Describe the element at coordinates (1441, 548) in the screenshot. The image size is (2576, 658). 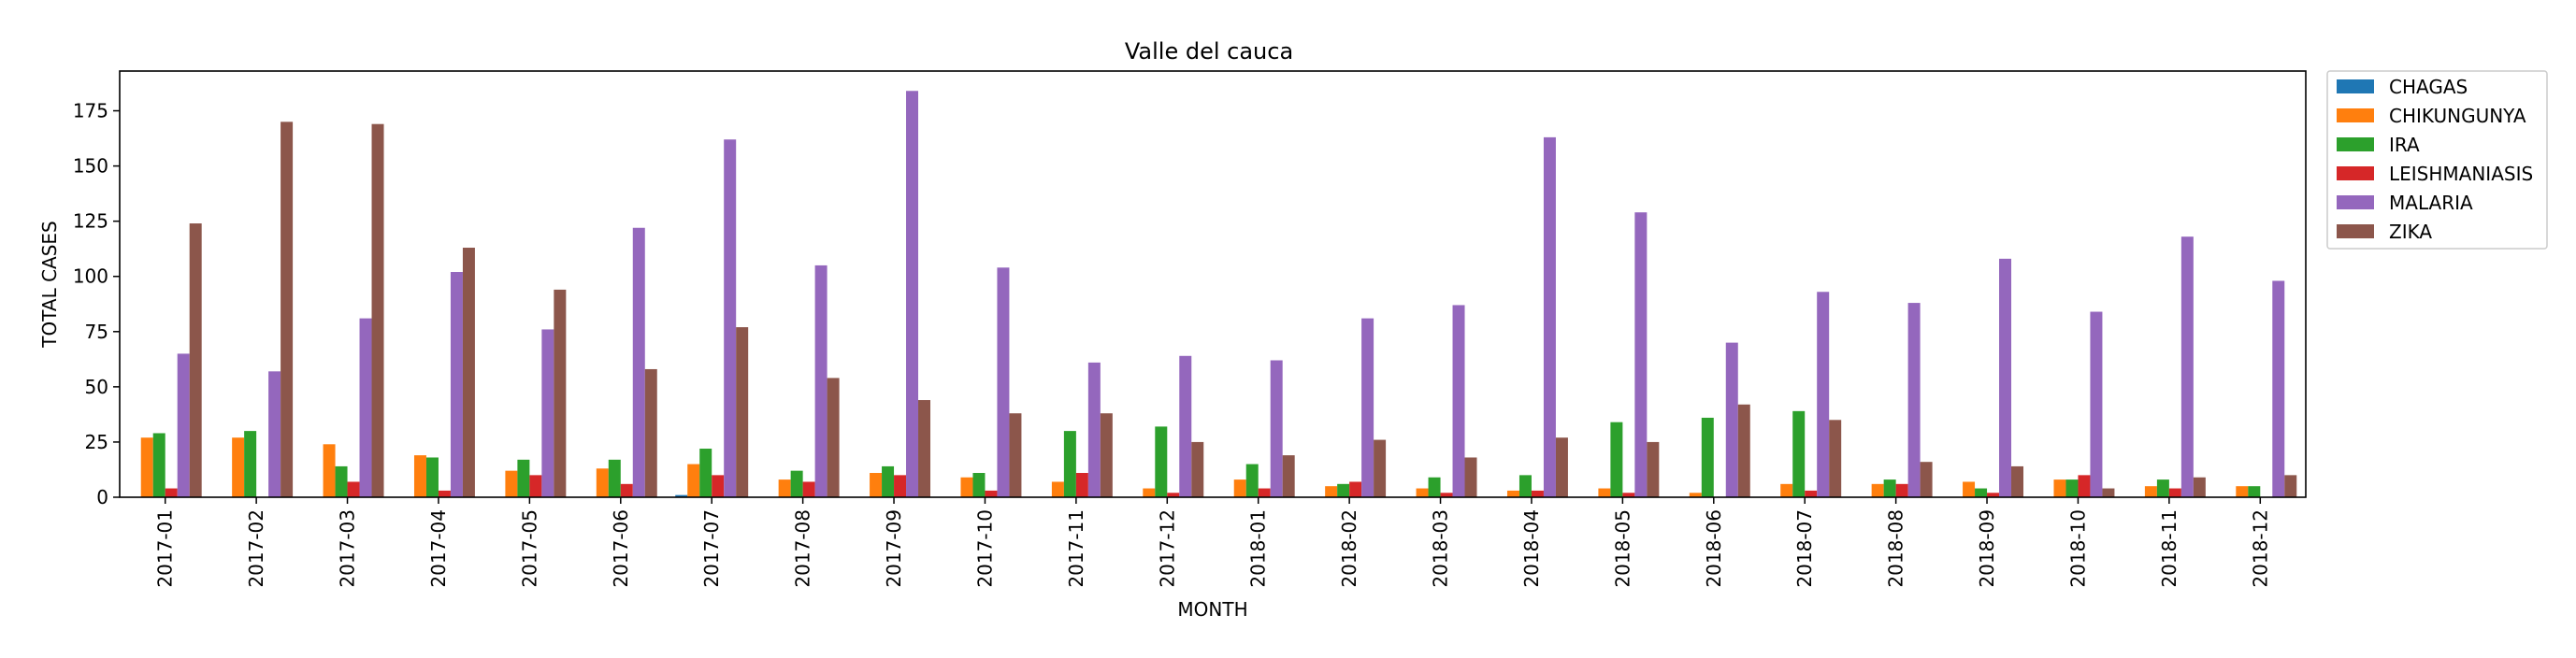
I see `x-tick-label: 2018-03` at that location.